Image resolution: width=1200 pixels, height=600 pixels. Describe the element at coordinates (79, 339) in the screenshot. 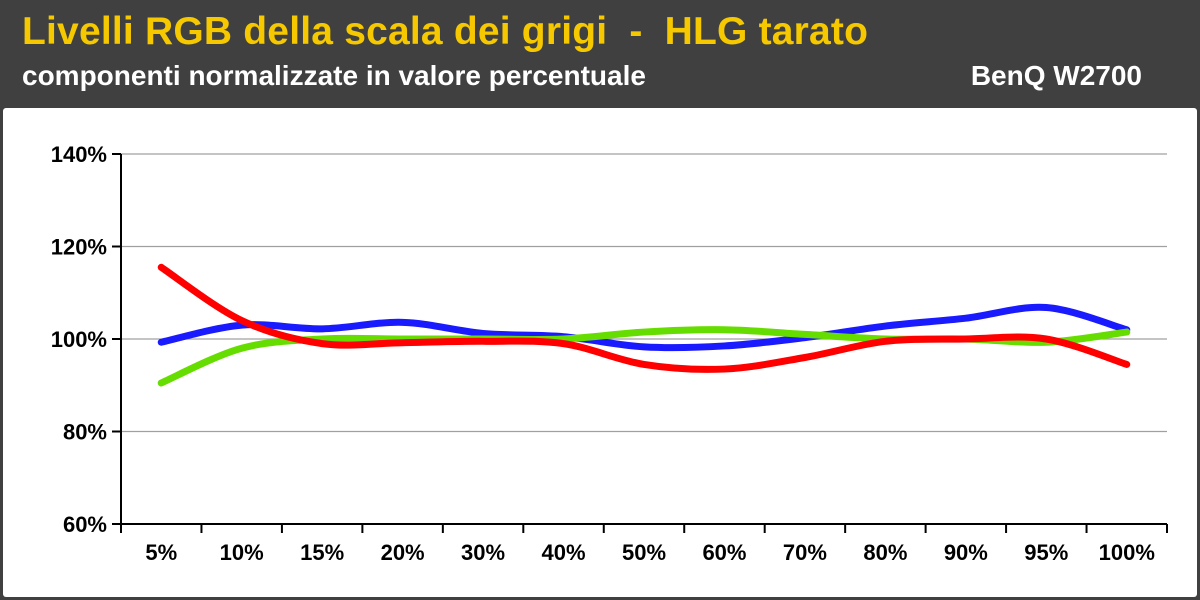

I see `y-tick-label: 100%` at that location.